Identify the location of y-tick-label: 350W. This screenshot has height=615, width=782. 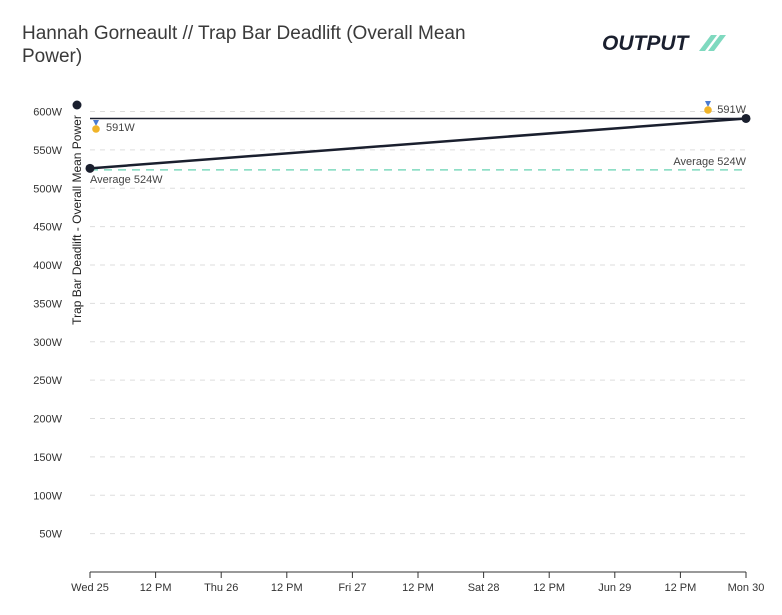
(47, 304).